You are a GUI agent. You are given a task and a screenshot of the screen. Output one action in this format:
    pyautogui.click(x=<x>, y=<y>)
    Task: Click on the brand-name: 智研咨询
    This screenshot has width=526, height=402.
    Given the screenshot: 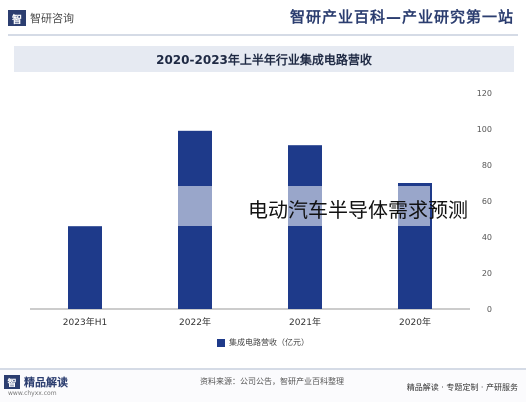 What is the action you would take?
    pyautogui.click(x=52, y=18)
    